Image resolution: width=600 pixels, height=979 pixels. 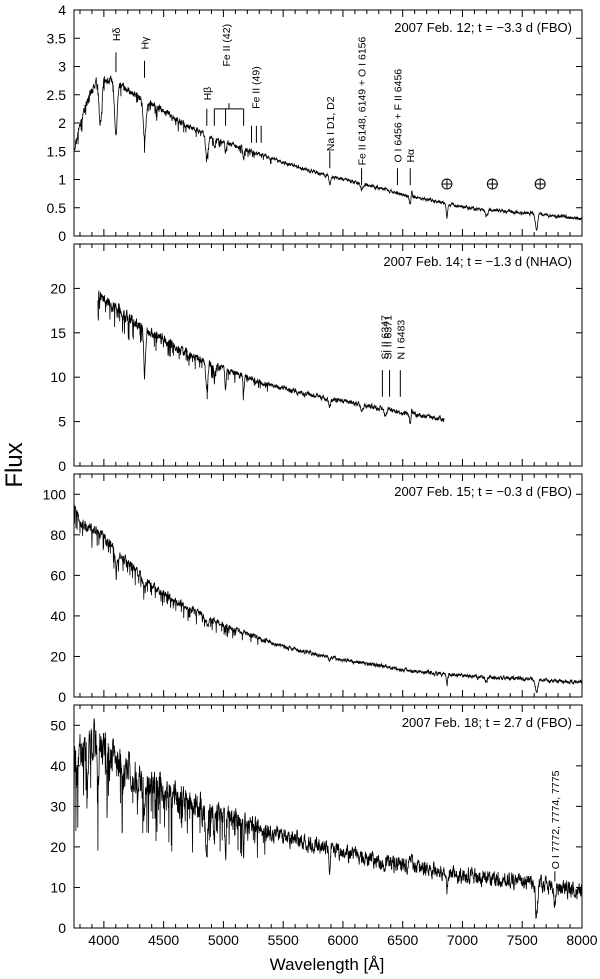 I want to click on line-id-label: Fe II (49), so click(x=257, y=87).